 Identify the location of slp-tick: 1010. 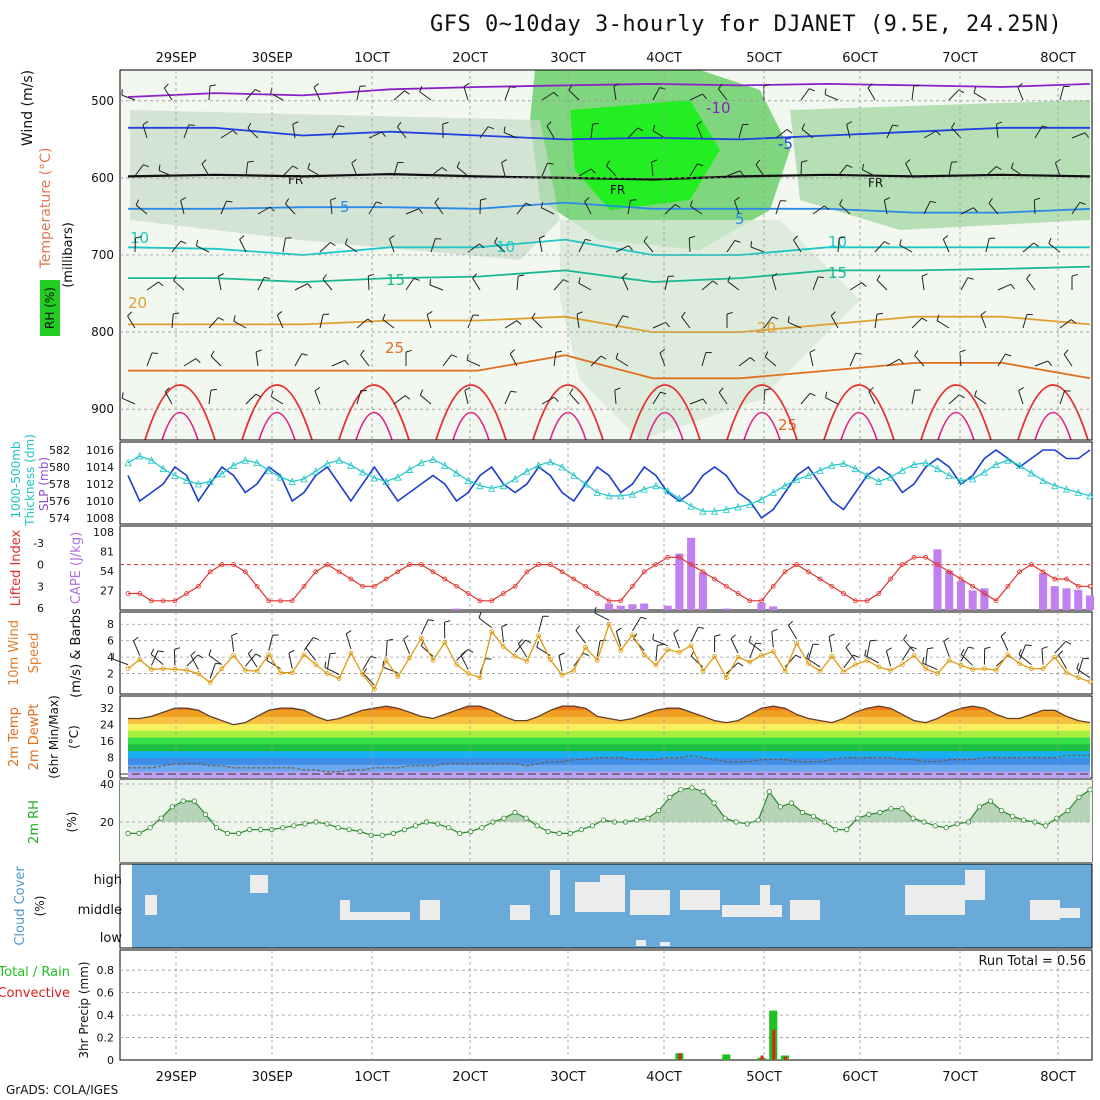
(100, 501).